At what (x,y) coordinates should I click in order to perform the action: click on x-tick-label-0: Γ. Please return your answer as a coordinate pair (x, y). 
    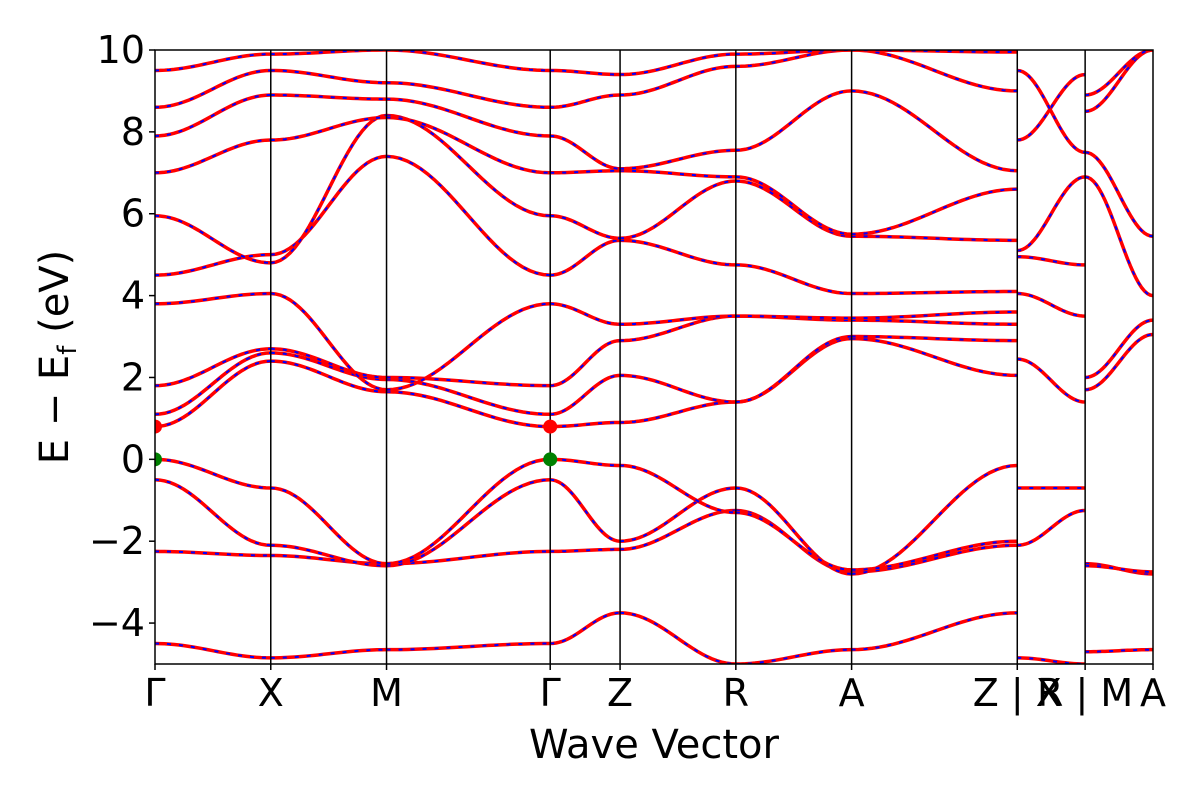
    Looking at the image, I should click on (154, 693).